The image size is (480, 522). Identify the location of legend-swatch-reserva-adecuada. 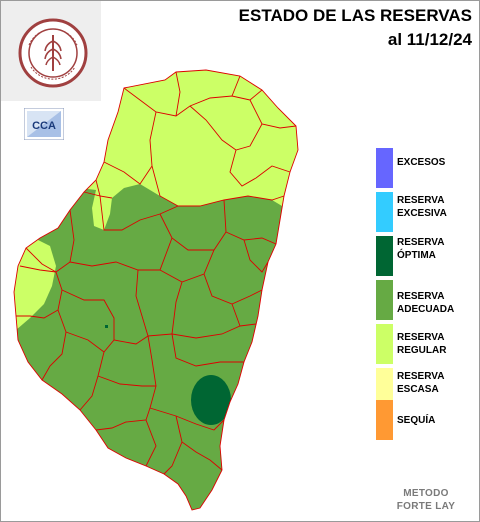
(384, 300).